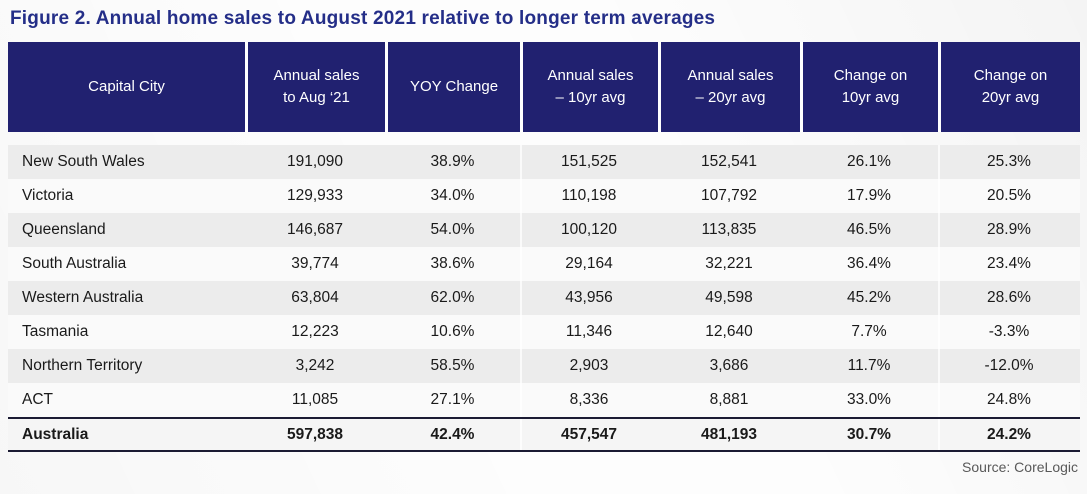 The image size is (1087, 494). What do you see at coordinates (589, 196) in the screenshot?
I see `value-cell: 110,198` at bounding box center [589, 196].